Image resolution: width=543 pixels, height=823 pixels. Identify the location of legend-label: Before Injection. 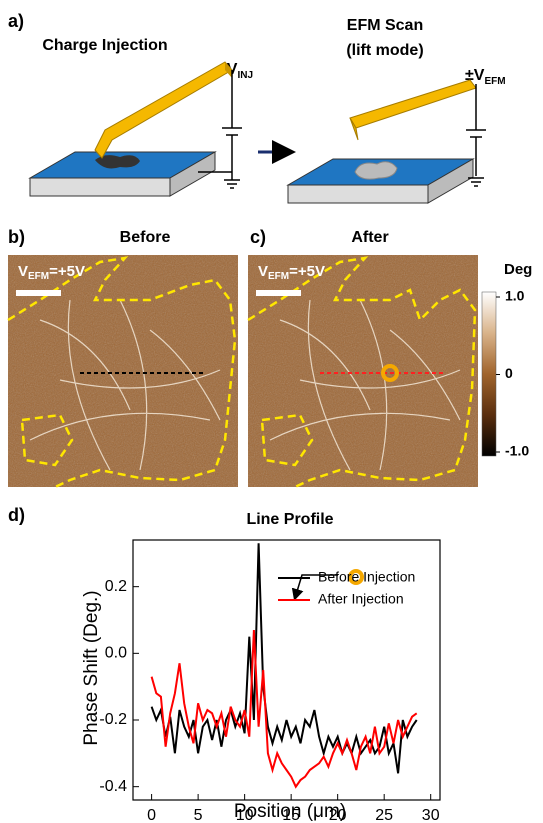
(366, 577).